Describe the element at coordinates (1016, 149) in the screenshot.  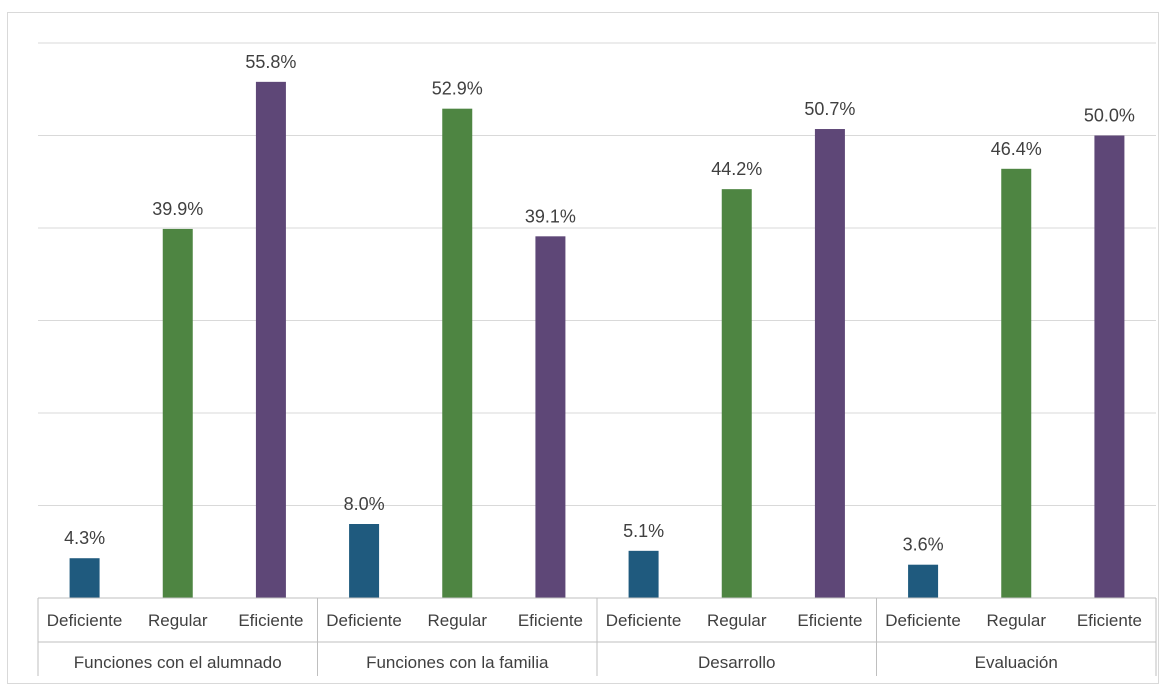
I see `data-label: 46.4%` at that location.